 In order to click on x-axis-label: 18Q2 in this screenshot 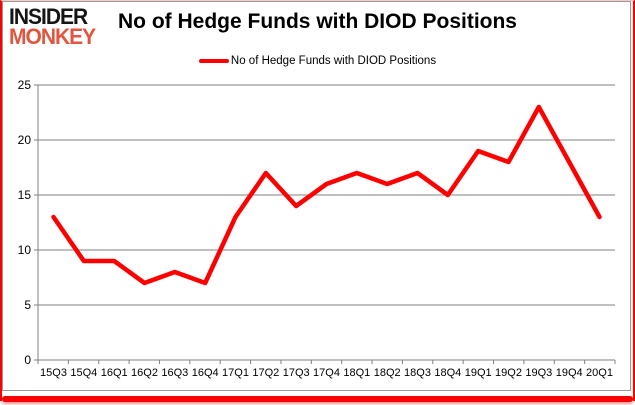, I will do `click(387, 373)`.